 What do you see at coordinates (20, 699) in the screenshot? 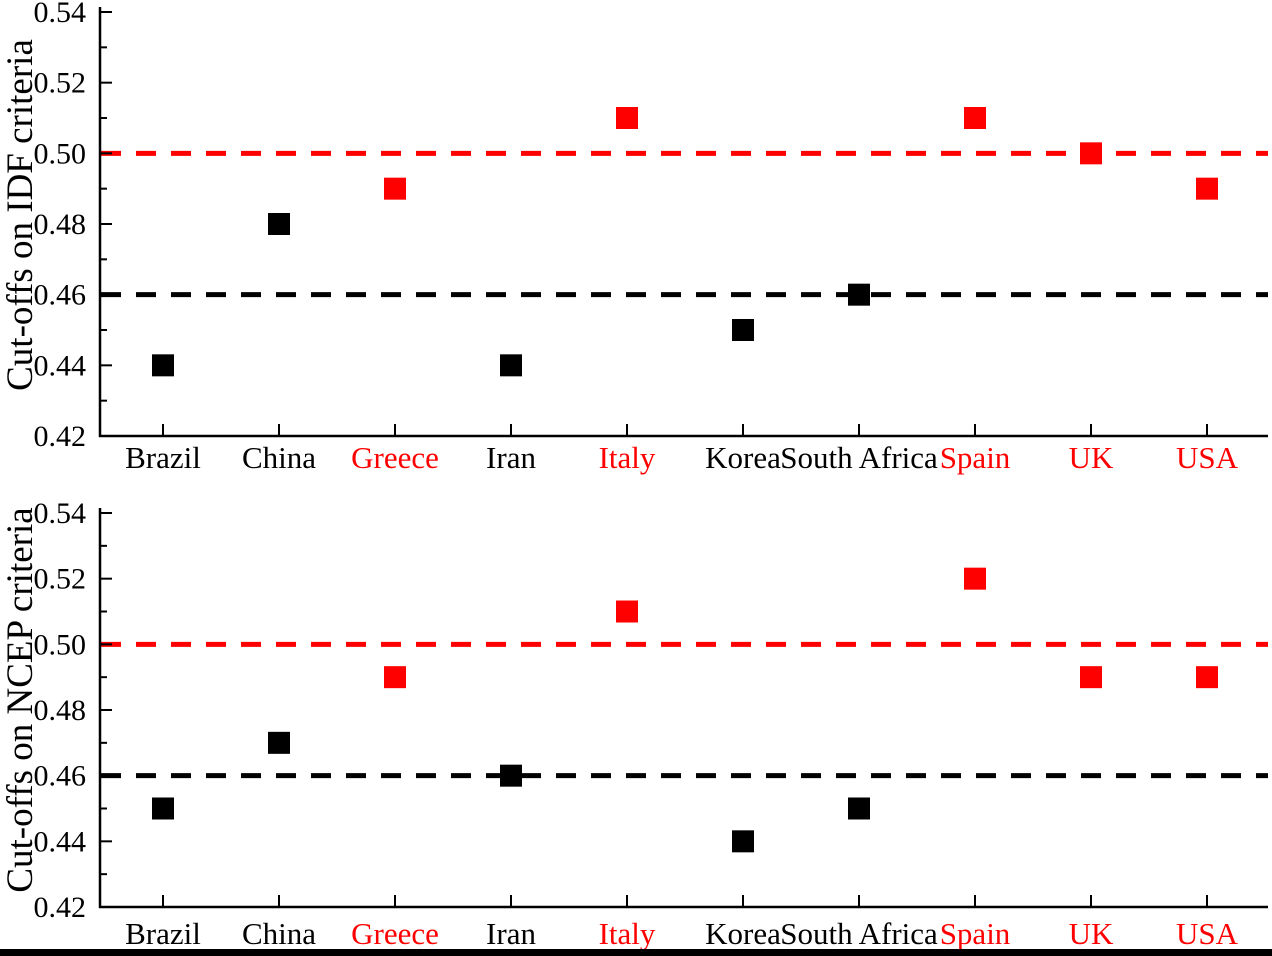
I see `ncep-y-axis-title: Cut-offs on NCEP criteria` at bounding box center [20, 699].